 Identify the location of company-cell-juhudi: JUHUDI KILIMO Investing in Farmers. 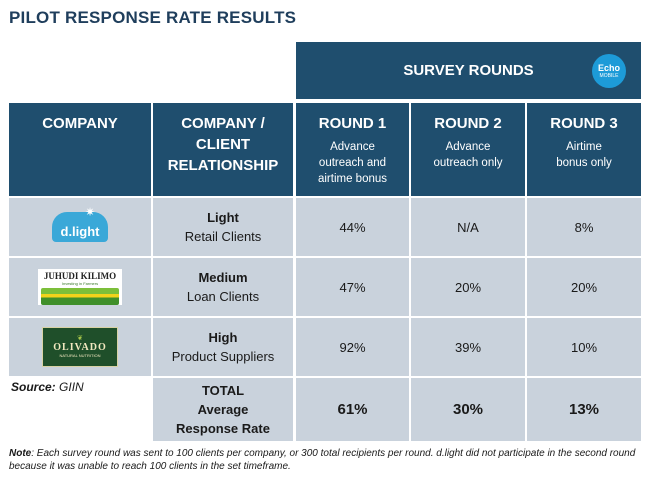
(80, 287).